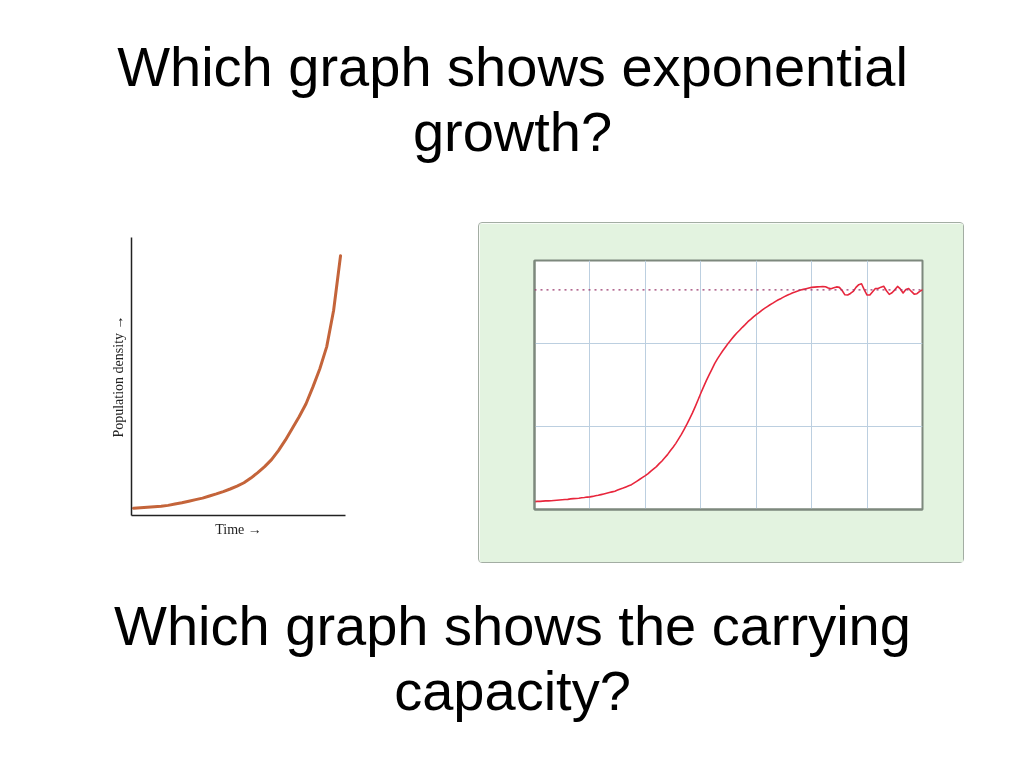  I want to click on text: Which graph shows exponential growth?, so click(512, 99).